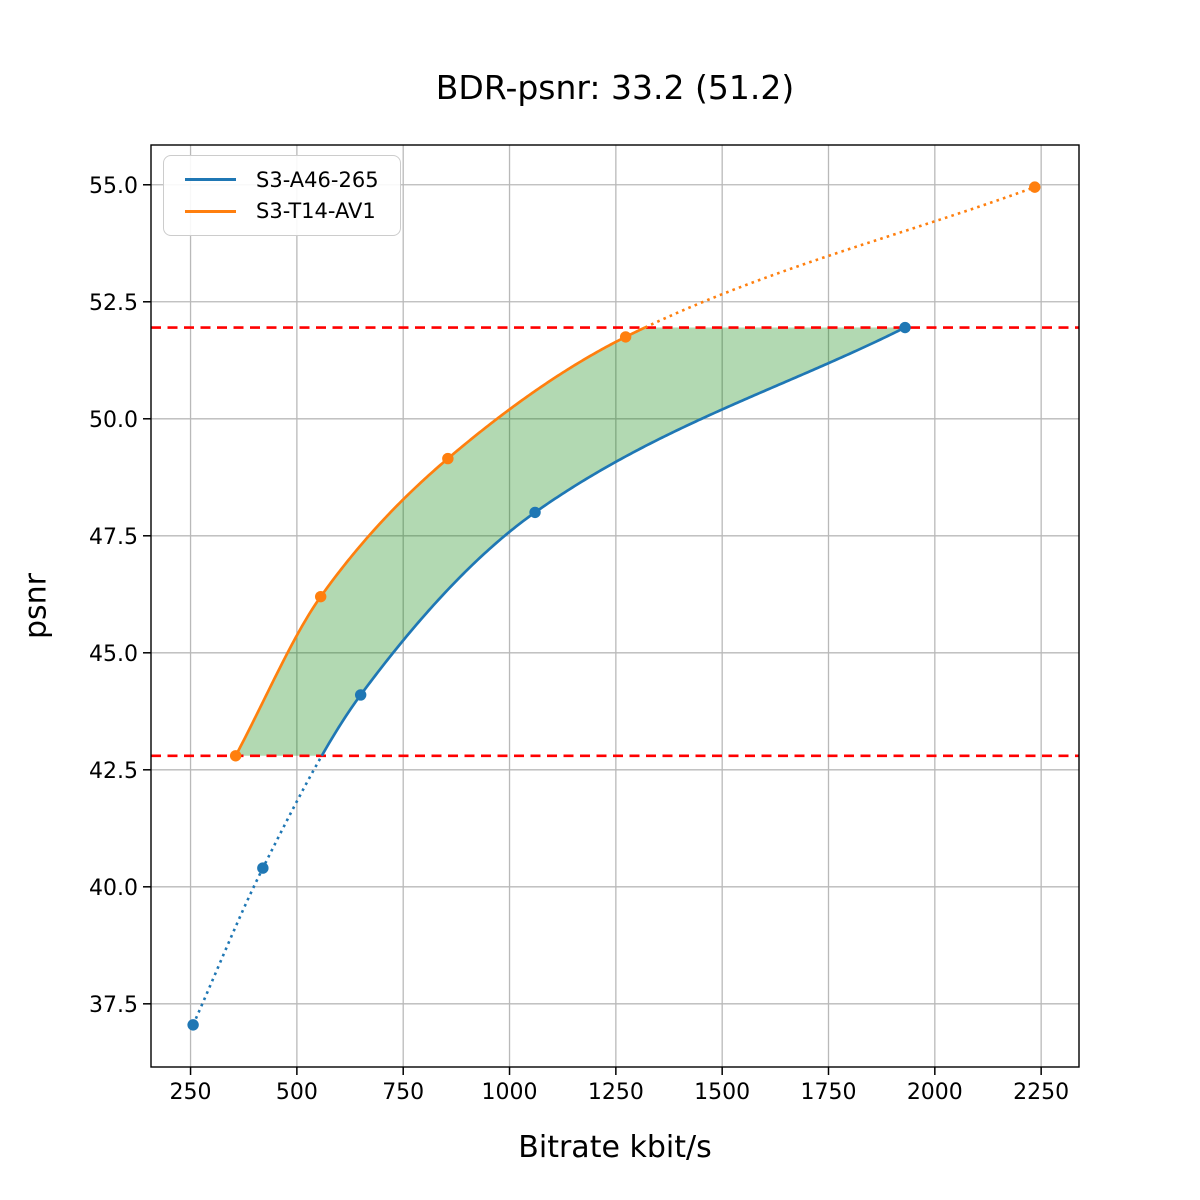  I want to click on legend-item: S3-T14-AV1, so click(287, 212).